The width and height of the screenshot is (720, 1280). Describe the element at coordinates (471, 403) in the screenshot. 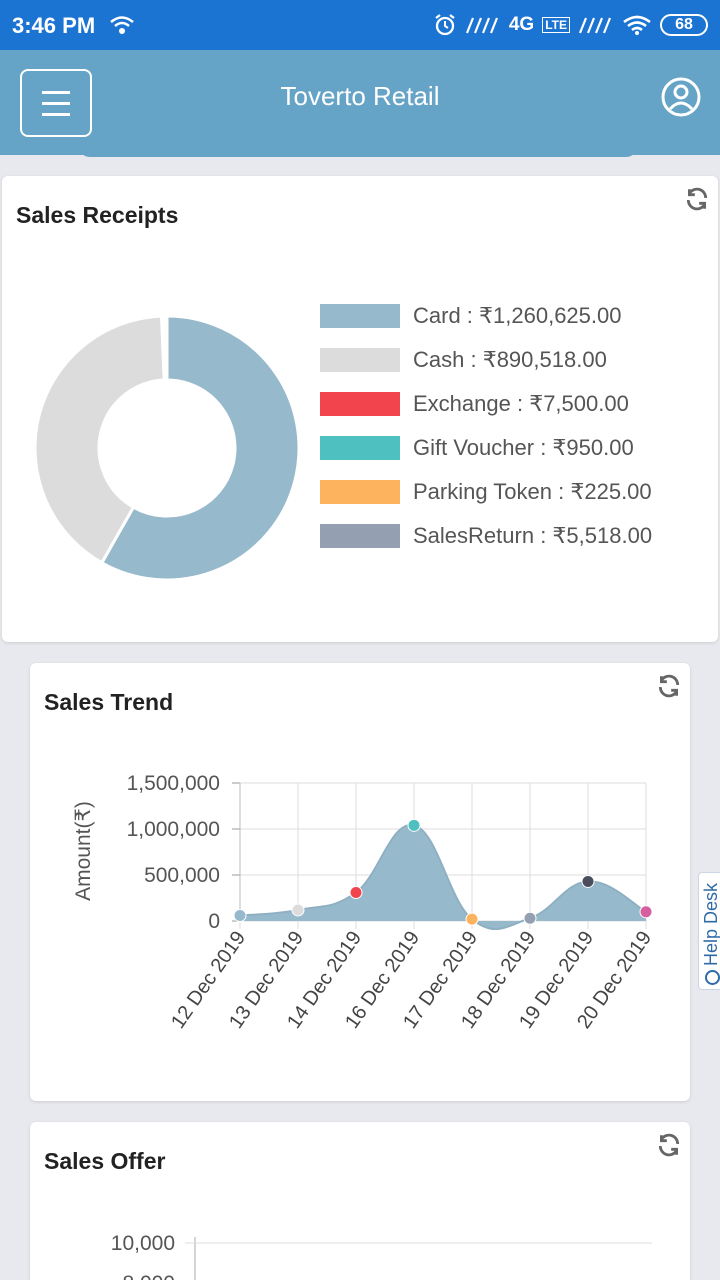

I see `legend-label: Exchange` at that location.